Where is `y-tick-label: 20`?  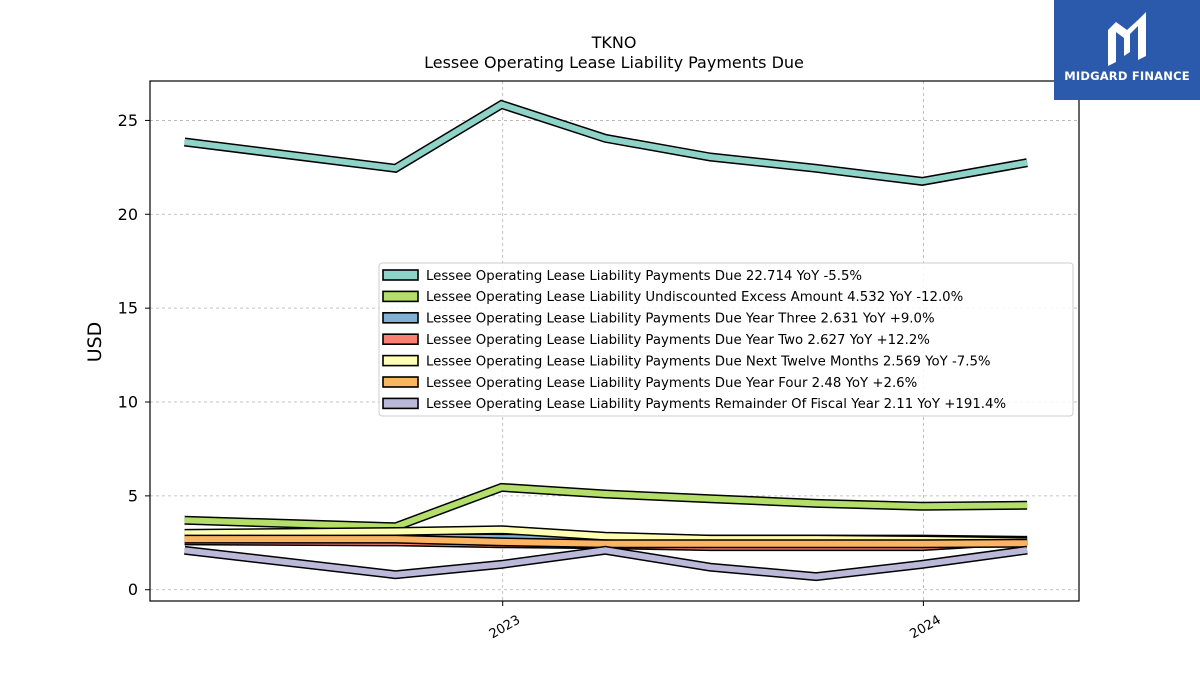 y-tick-label: 20 is located at coordinates (128, 214).